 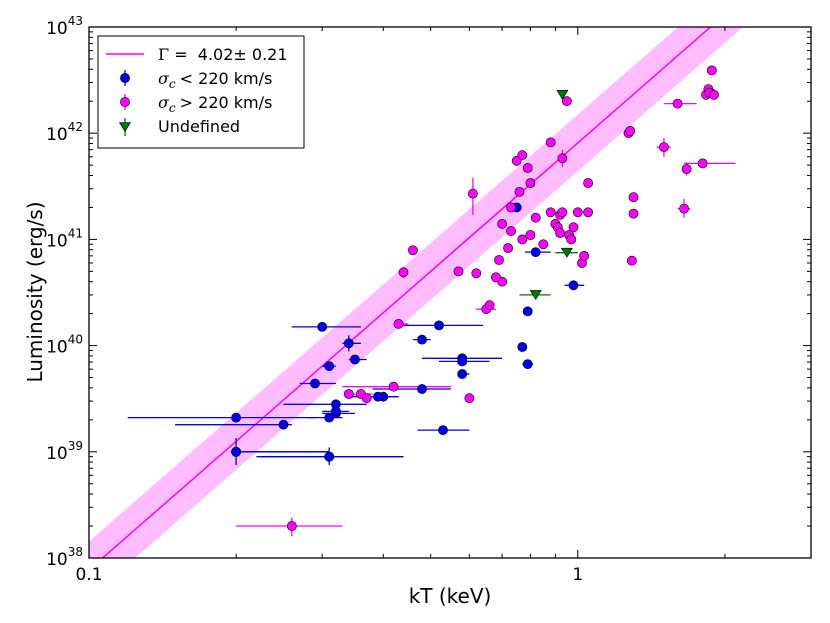 What do you see at coordinates (125, 102) in the screenshot?
I see `legend-high-swatch-marker` at bounding box center [125, 102].